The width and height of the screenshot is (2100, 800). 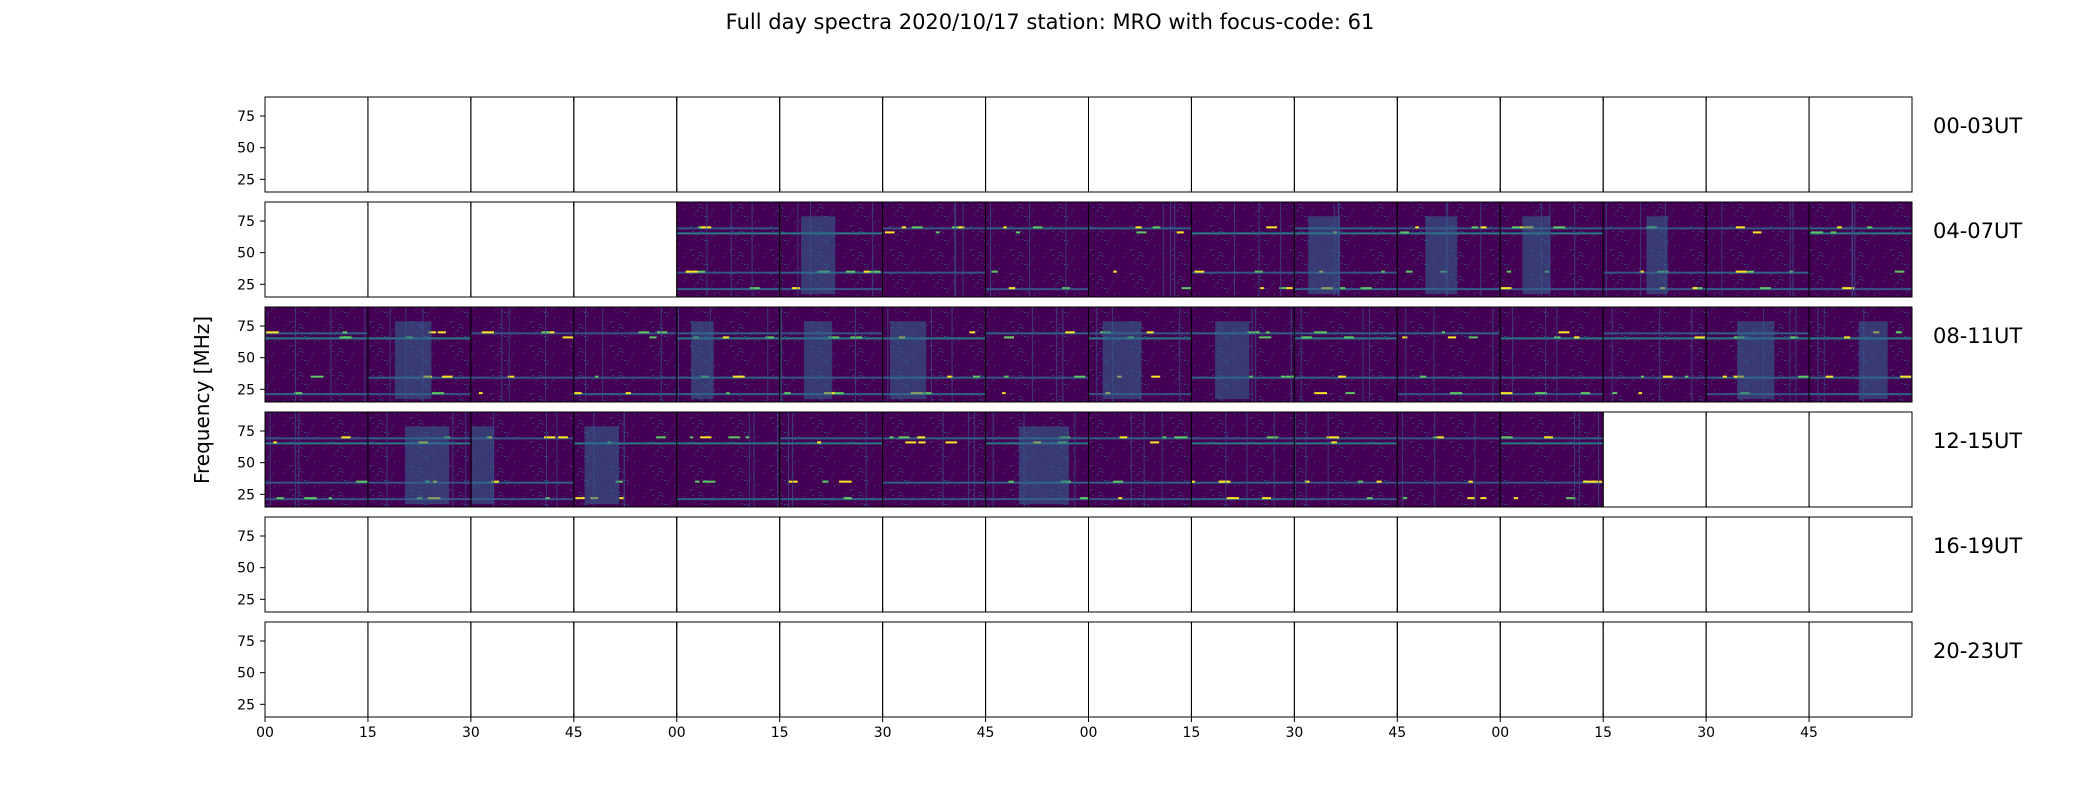 I want to click on y-tick-label: 75, so click(x=246, y=432).